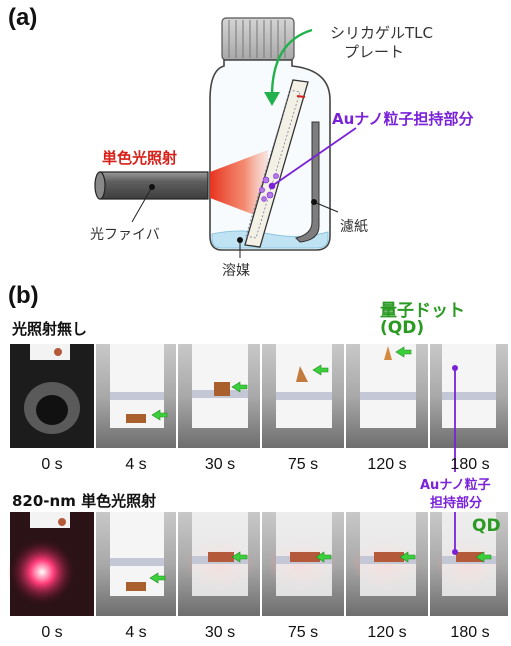 This screenshot has width=511, height=646. What do you see at coordinates (381, 33) in the screenshot?
I see `tlc-label-1: シリカゲルTLC` at bounding box center [381, 33].